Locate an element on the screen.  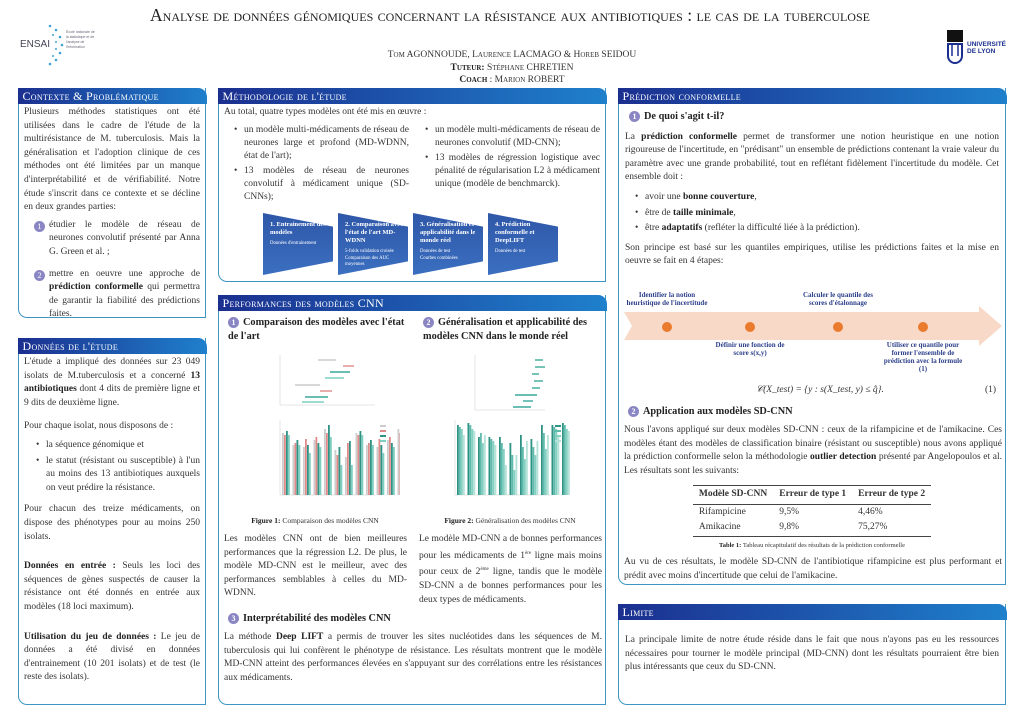
conforme-subtitle-1: 1 De quoi s'agit t-il? is located at coordinates (814, 117).